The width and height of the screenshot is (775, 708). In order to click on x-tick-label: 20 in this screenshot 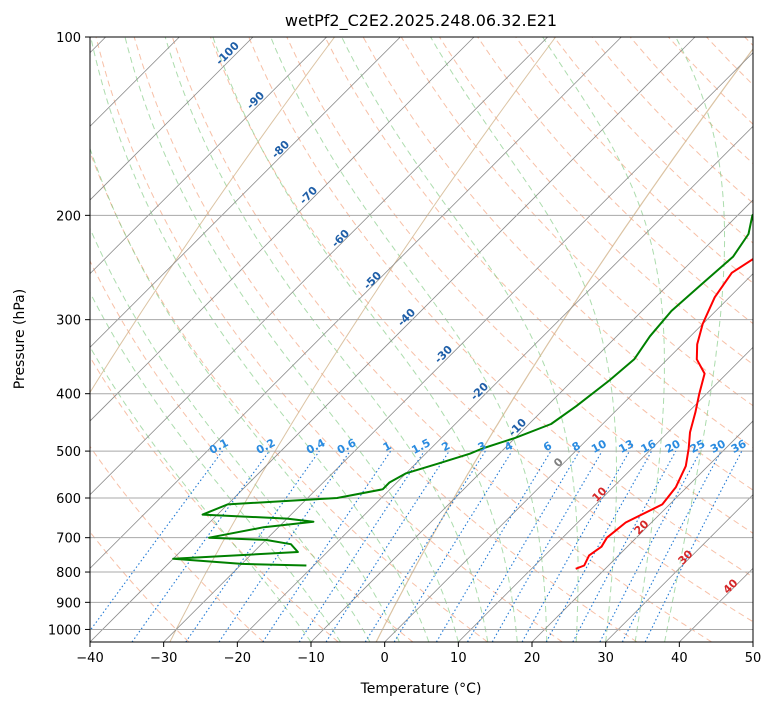, I will do `click(532, 658)`.